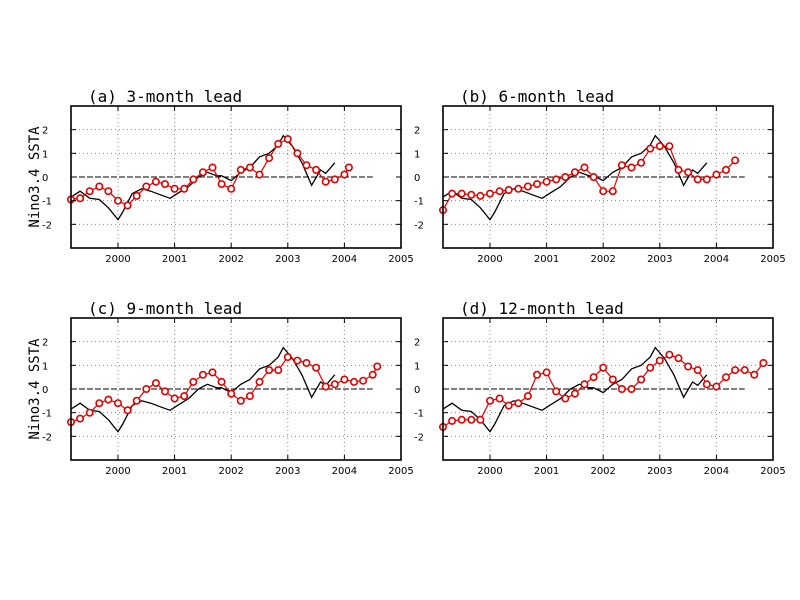 Image resolution: width=800 pixels, height=600 pixels. I want to click on panel-title: (b) 6-month lead, so click(537, 96).